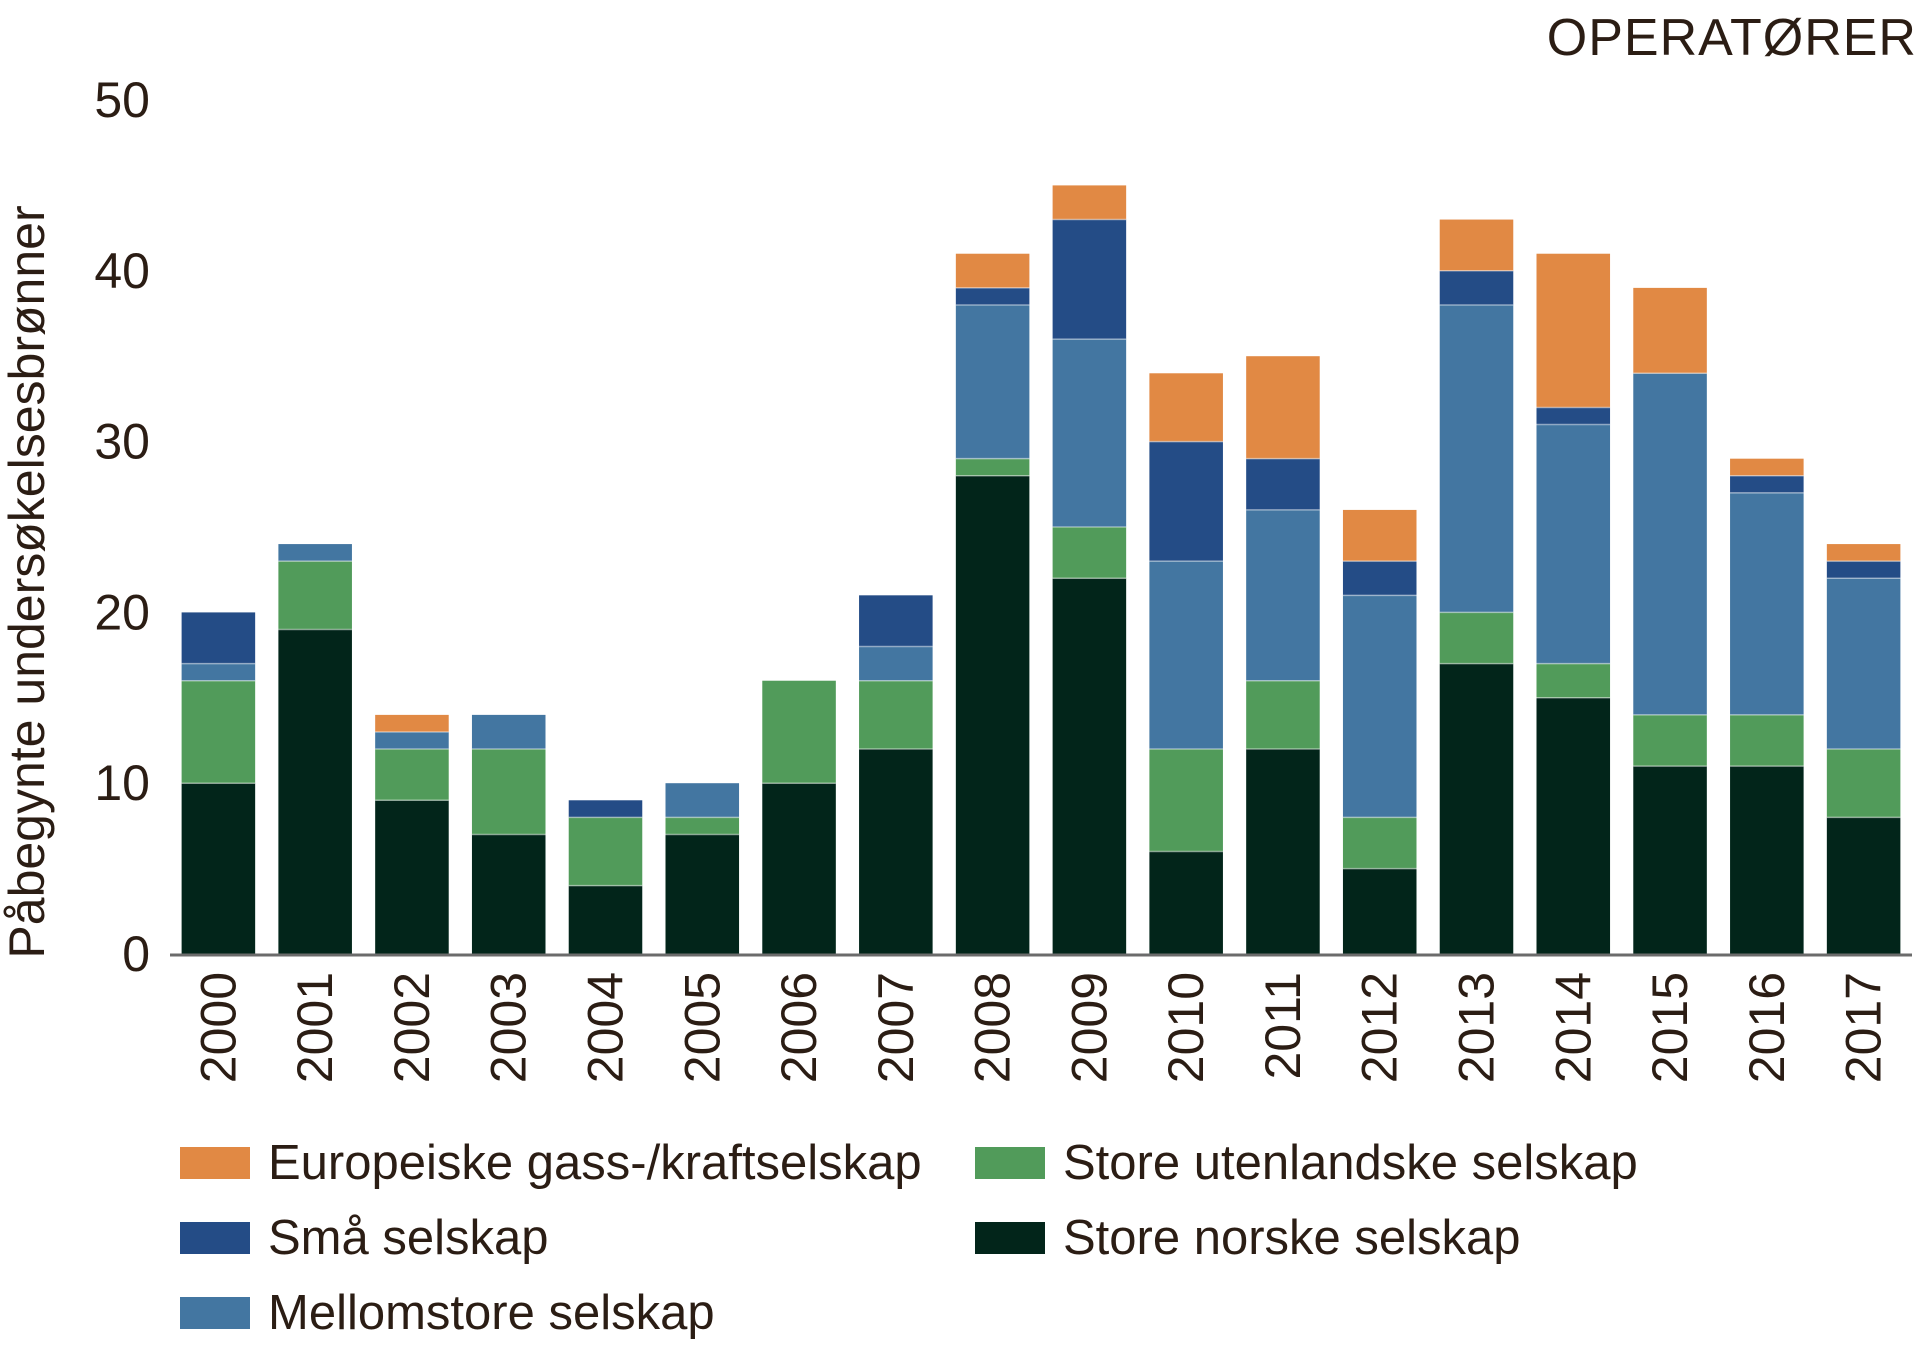 The width and height of the screenshot is (1920, 1360). What do you see at coordinates (412, 1027) in the screenshot?
I see `x-tick-label: 2002` at bounding box center [412, 1027].